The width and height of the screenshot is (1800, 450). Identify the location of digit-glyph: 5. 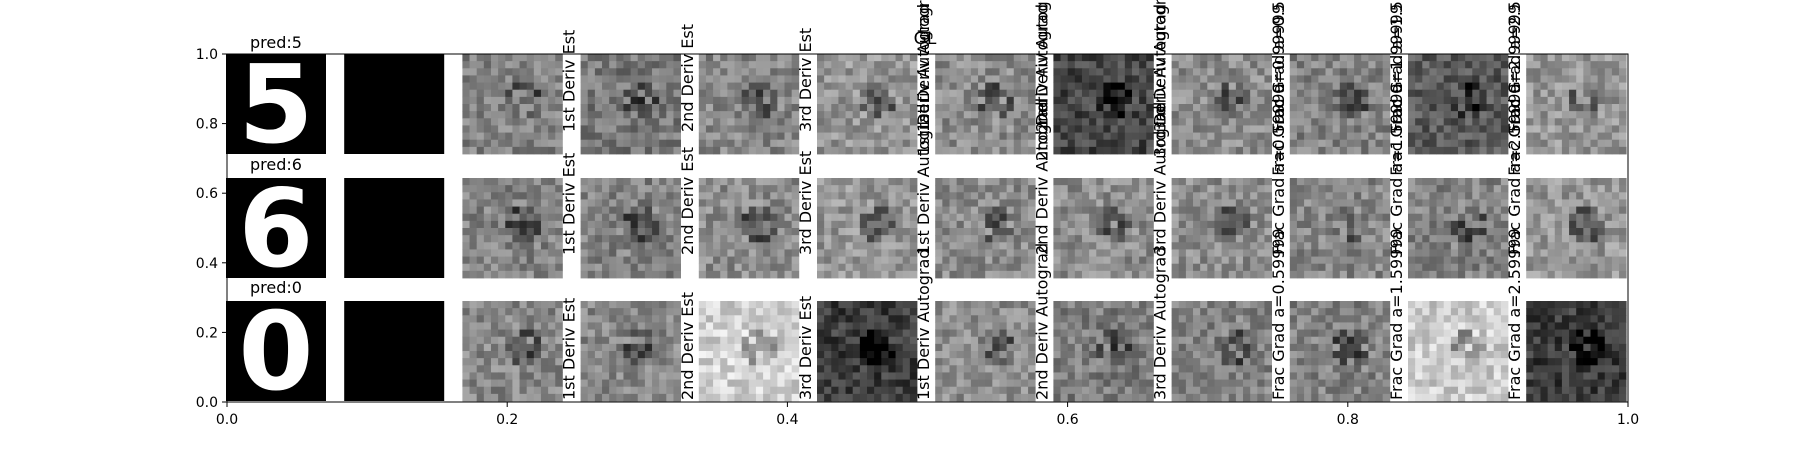
(275, 105).